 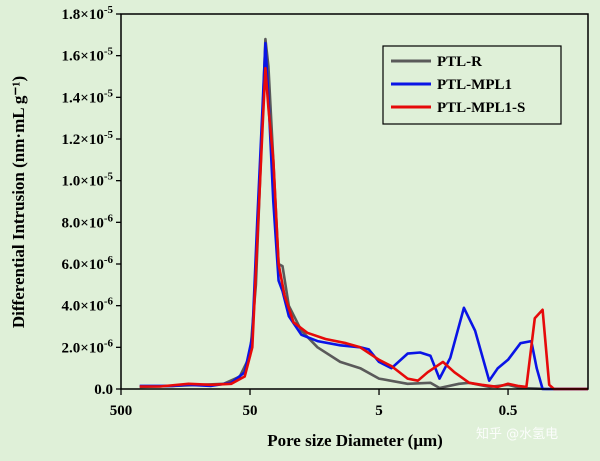 I want to click on y-tick-label-base: 1.0×10, so click(x=83, y=182).